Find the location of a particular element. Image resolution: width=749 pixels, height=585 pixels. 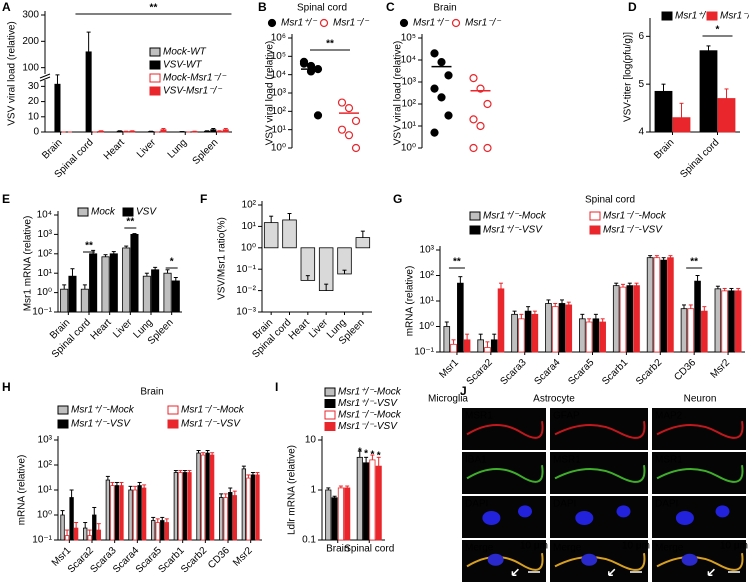

x-tick-label: Brain is located at coordinates (337, 549).